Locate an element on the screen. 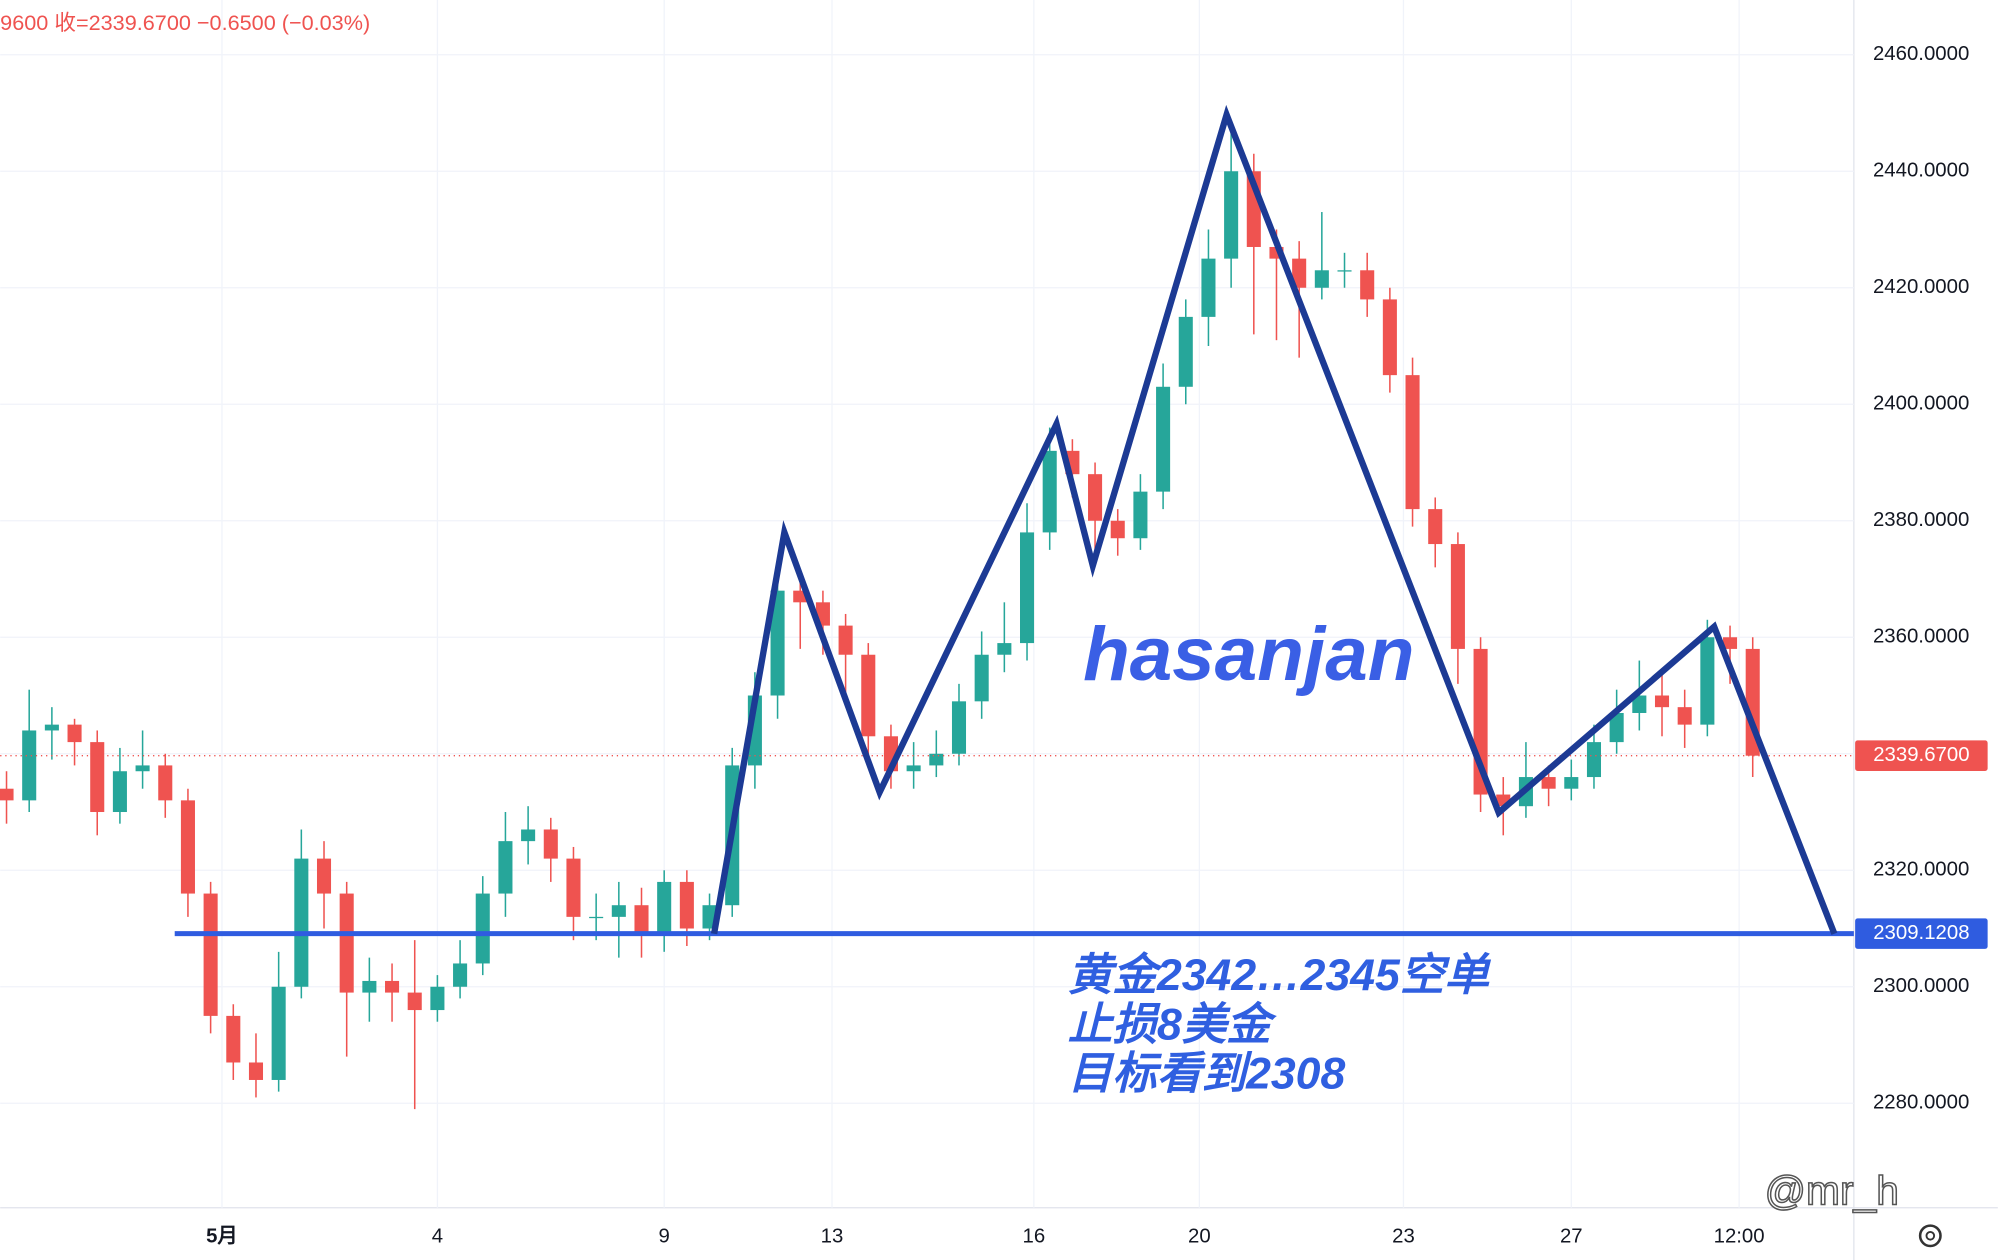 The image size is (1998, 1260). annotation: 目标看到2308 is located at coordinates (1207, 1073).